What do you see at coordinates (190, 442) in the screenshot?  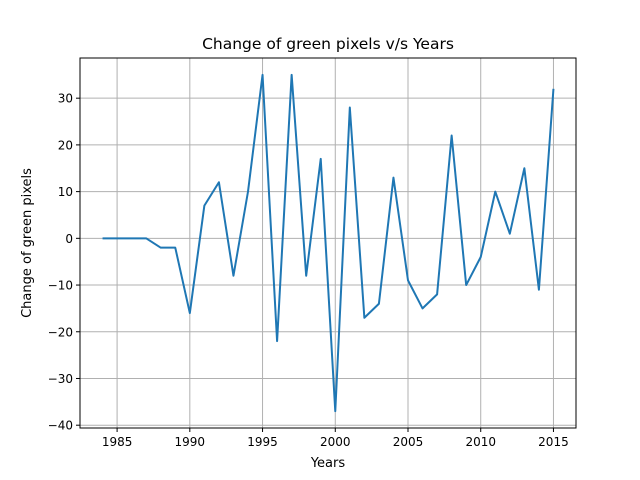 I see `x-tick-label: 1990` at bounding box center [190, 442].